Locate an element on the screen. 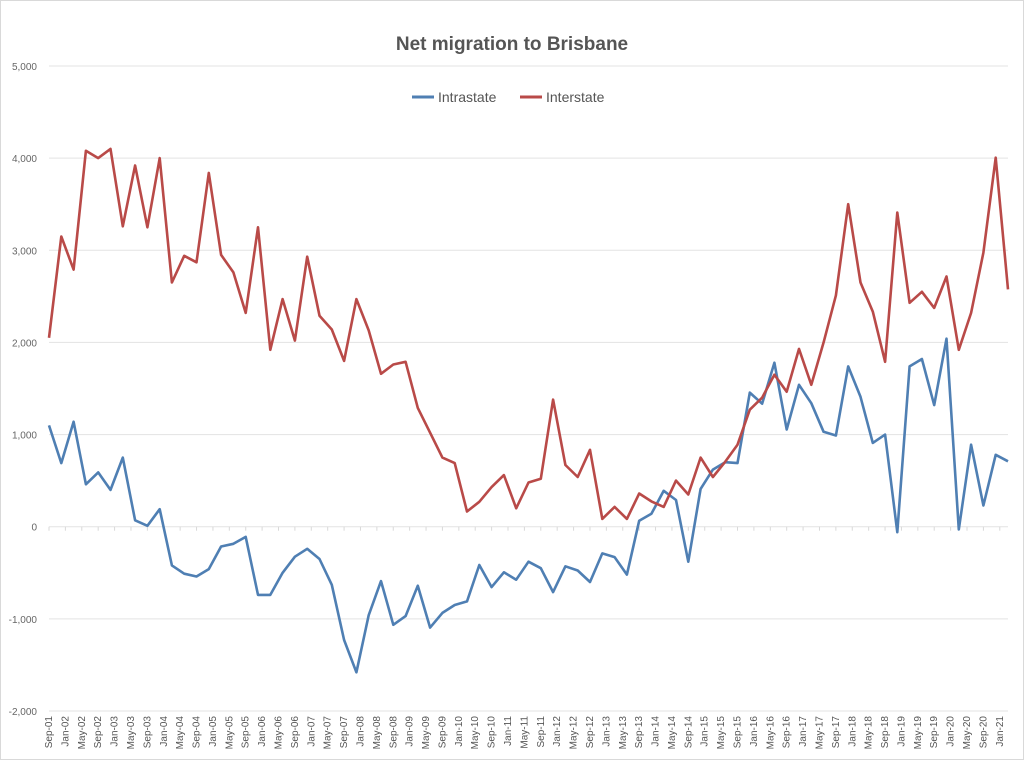 The width and height of the screenshot is (1024, 760). x-tick-label: Jan-21 is located at coordinates (1000, 731).